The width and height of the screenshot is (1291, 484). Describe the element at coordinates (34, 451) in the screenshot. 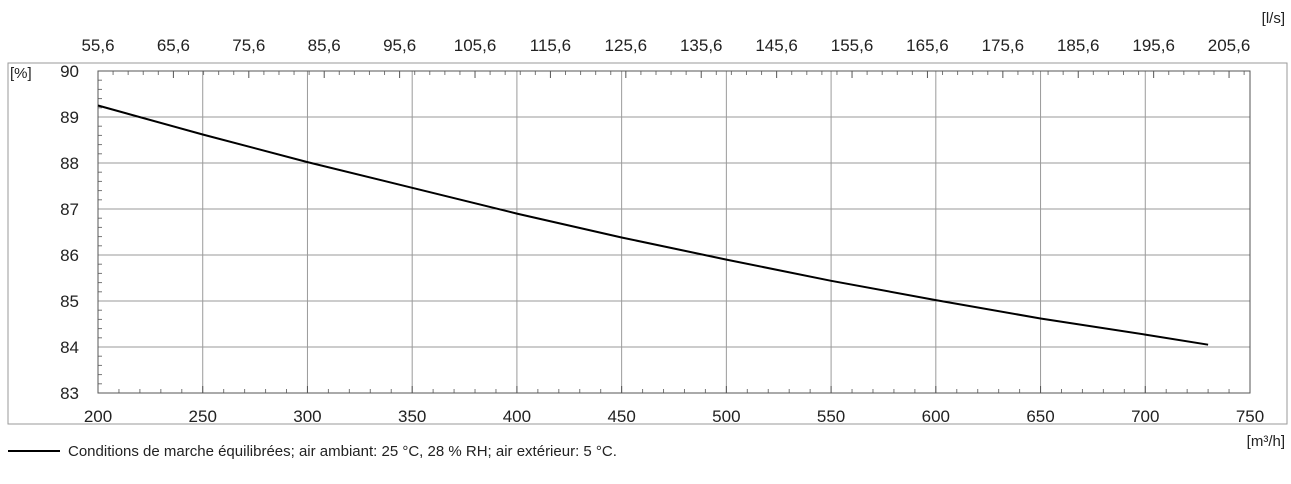

I see `legend-line-swatch` at that location.